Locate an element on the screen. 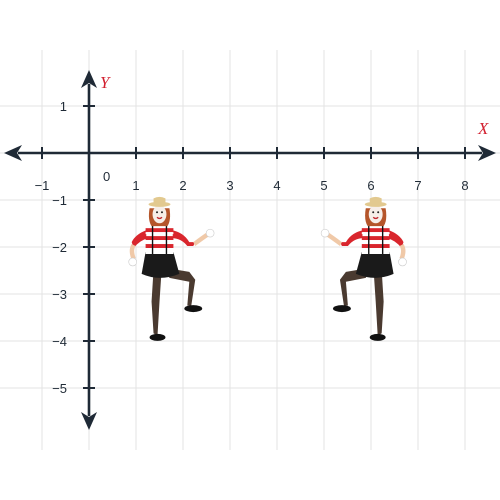 The height and width of the screenshot is (500, 500). x-tick-label: 7 is located at coordinates (417, 185).